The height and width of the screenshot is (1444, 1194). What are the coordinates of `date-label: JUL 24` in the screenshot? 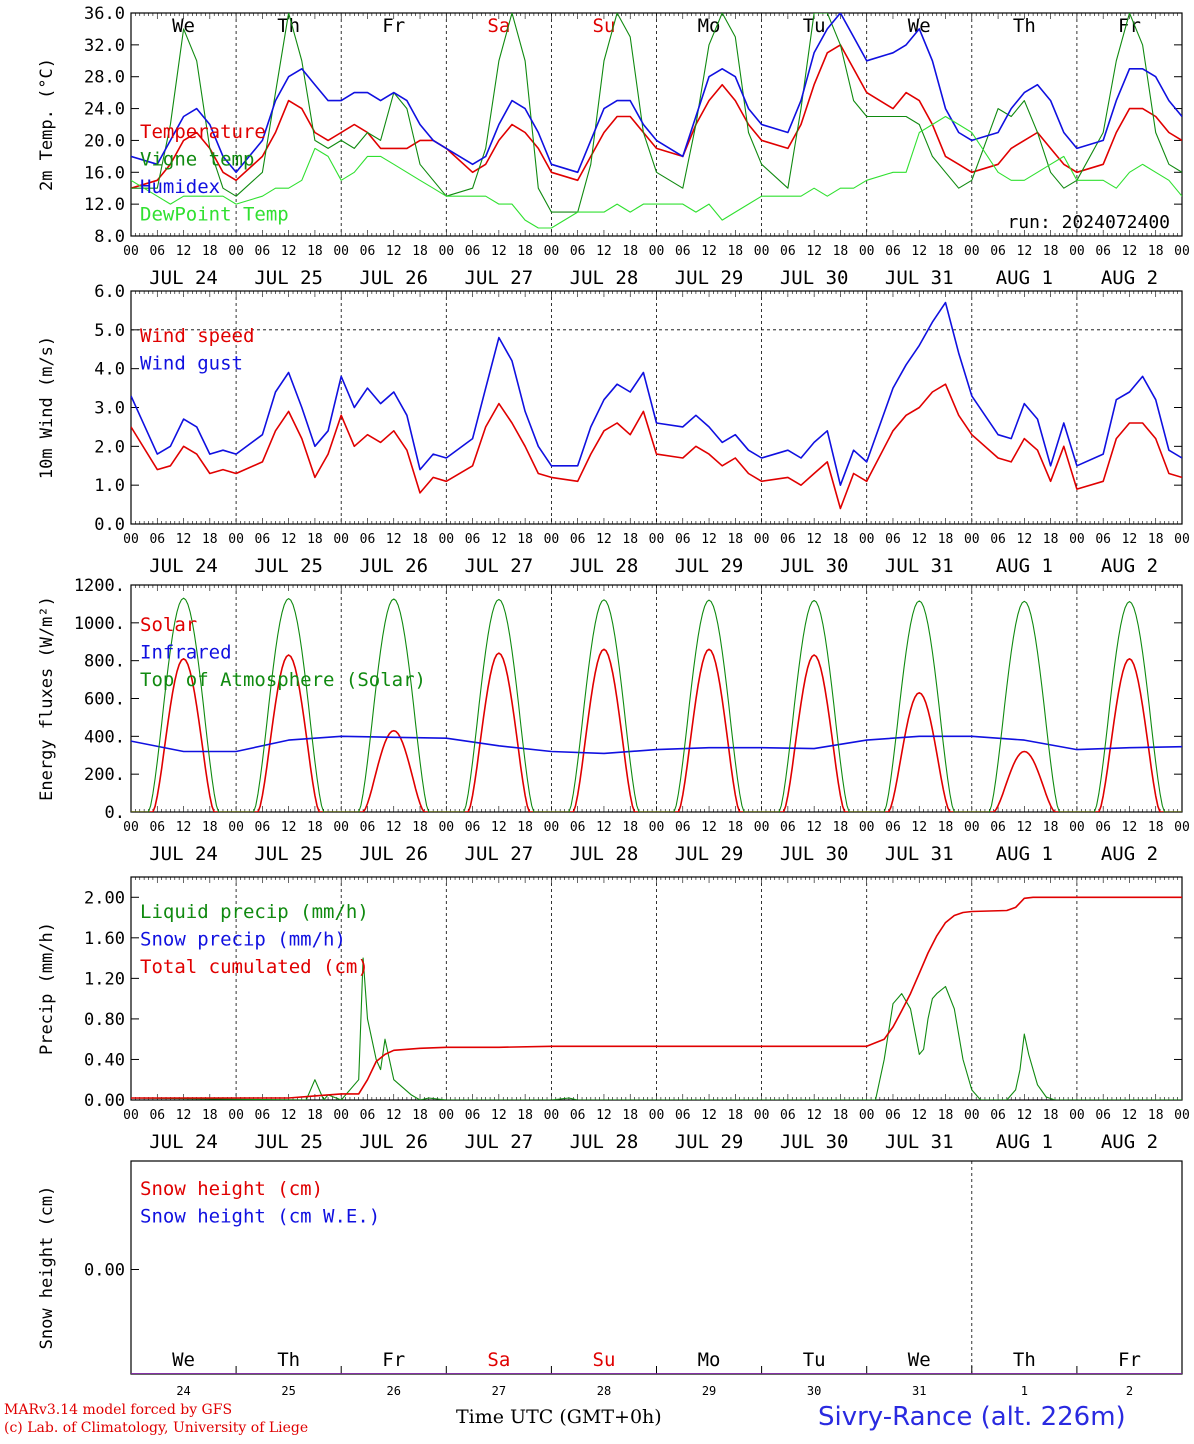 It's located at (183, 278).